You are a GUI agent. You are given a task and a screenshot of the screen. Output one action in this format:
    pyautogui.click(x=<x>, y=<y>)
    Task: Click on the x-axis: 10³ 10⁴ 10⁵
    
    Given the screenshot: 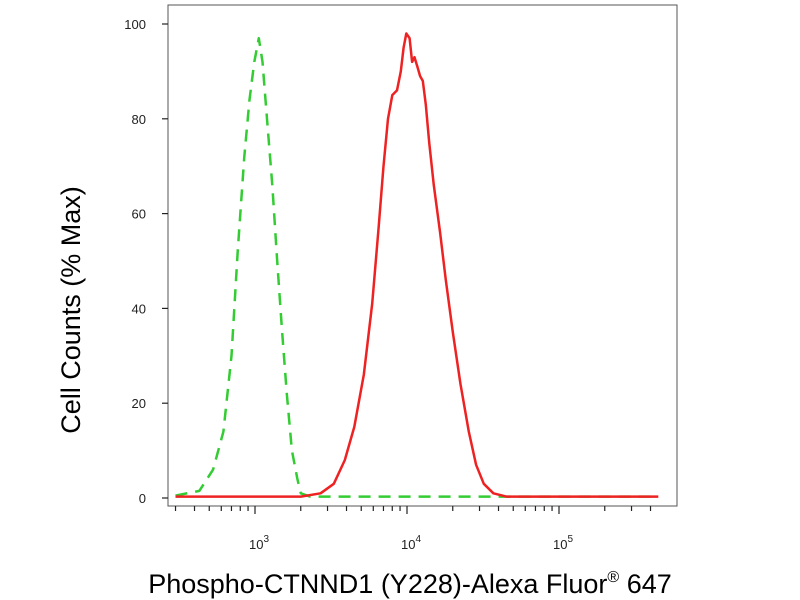 What is the action you would take?
    pyautogui.click(x=413, y=529)
    